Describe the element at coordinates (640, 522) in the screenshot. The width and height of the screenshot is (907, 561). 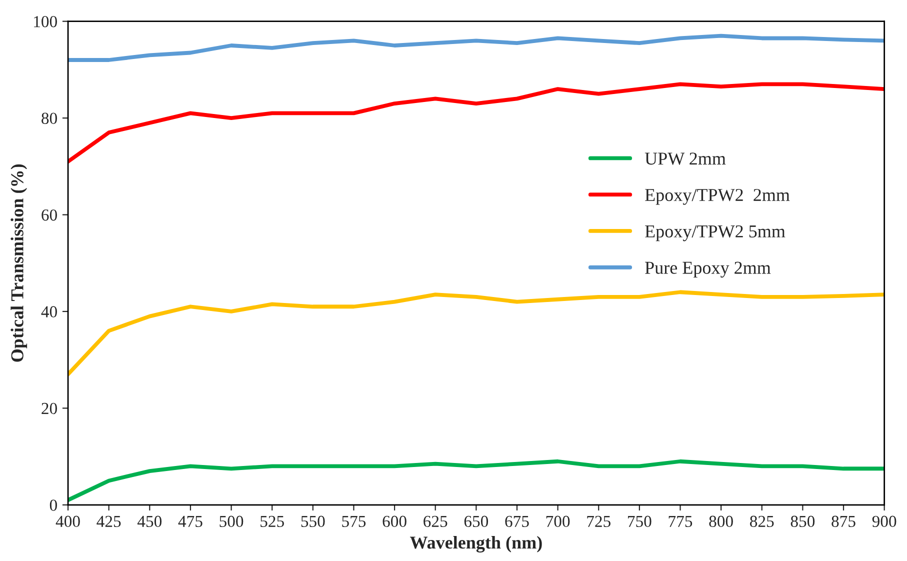
I see `x-tick-label: 750` at that location.